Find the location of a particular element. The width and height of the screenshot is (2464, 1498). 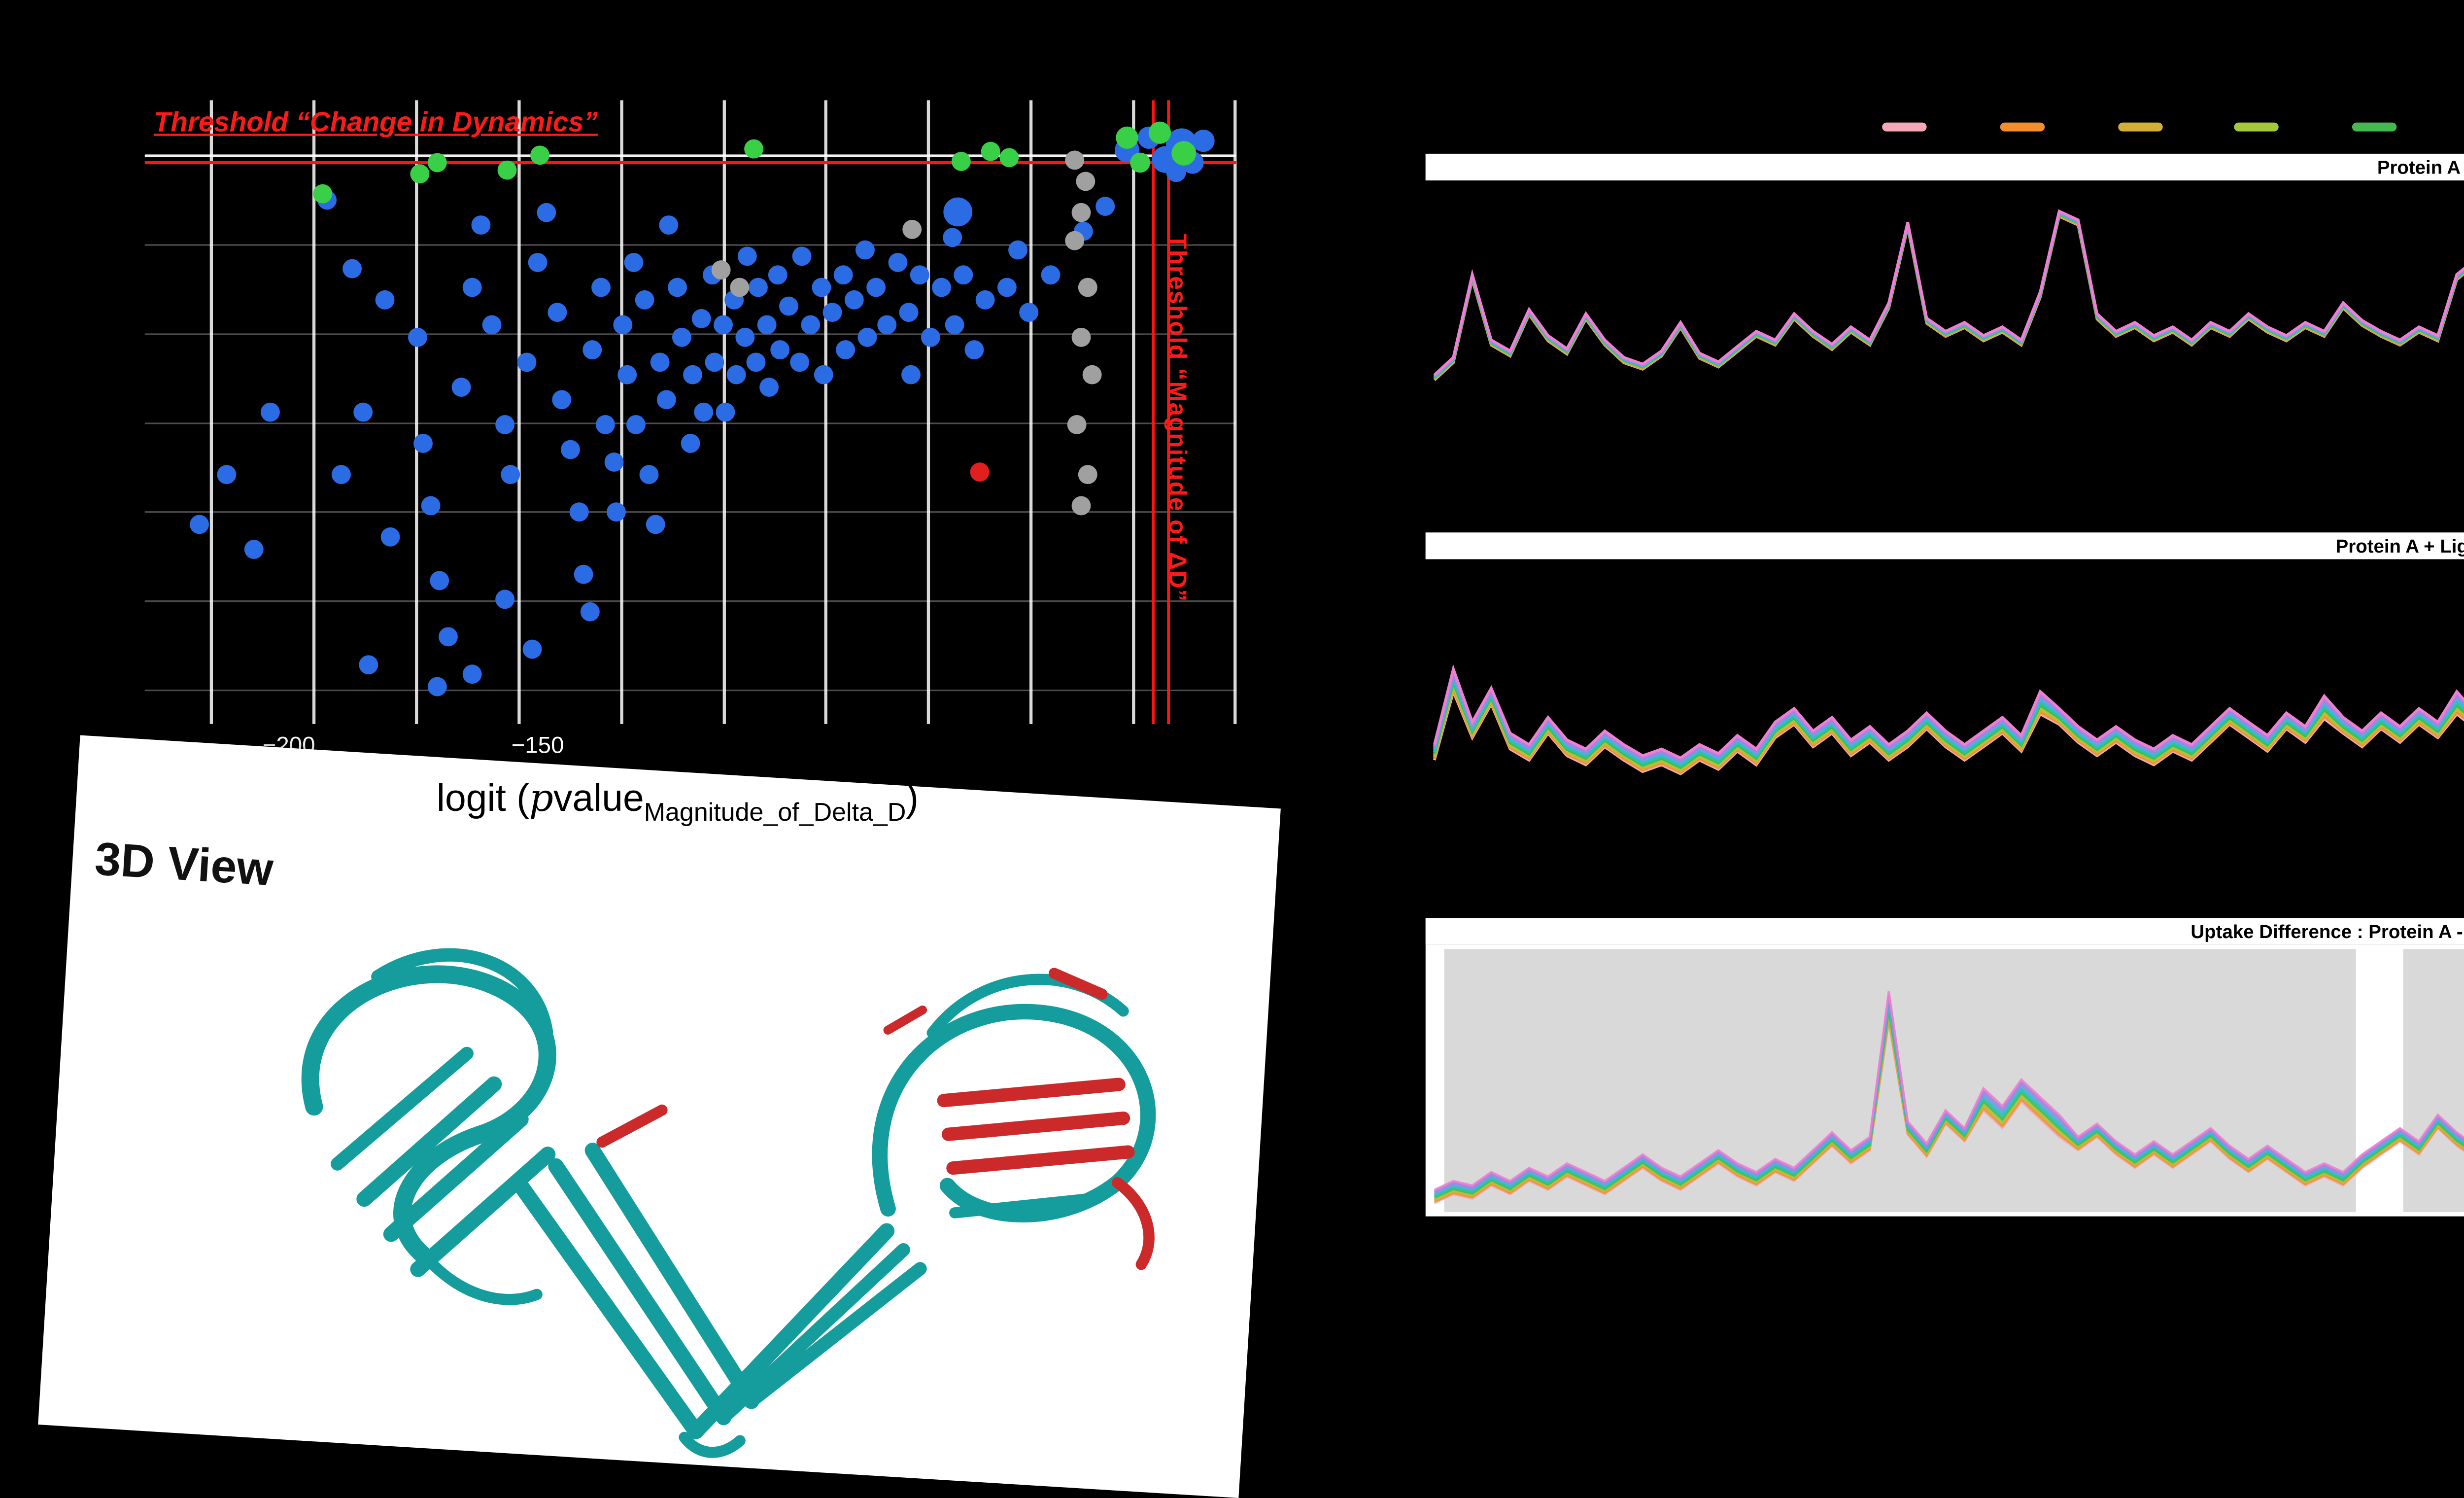

uptake-plot-protein-a is located at coordinates (1945, 353).